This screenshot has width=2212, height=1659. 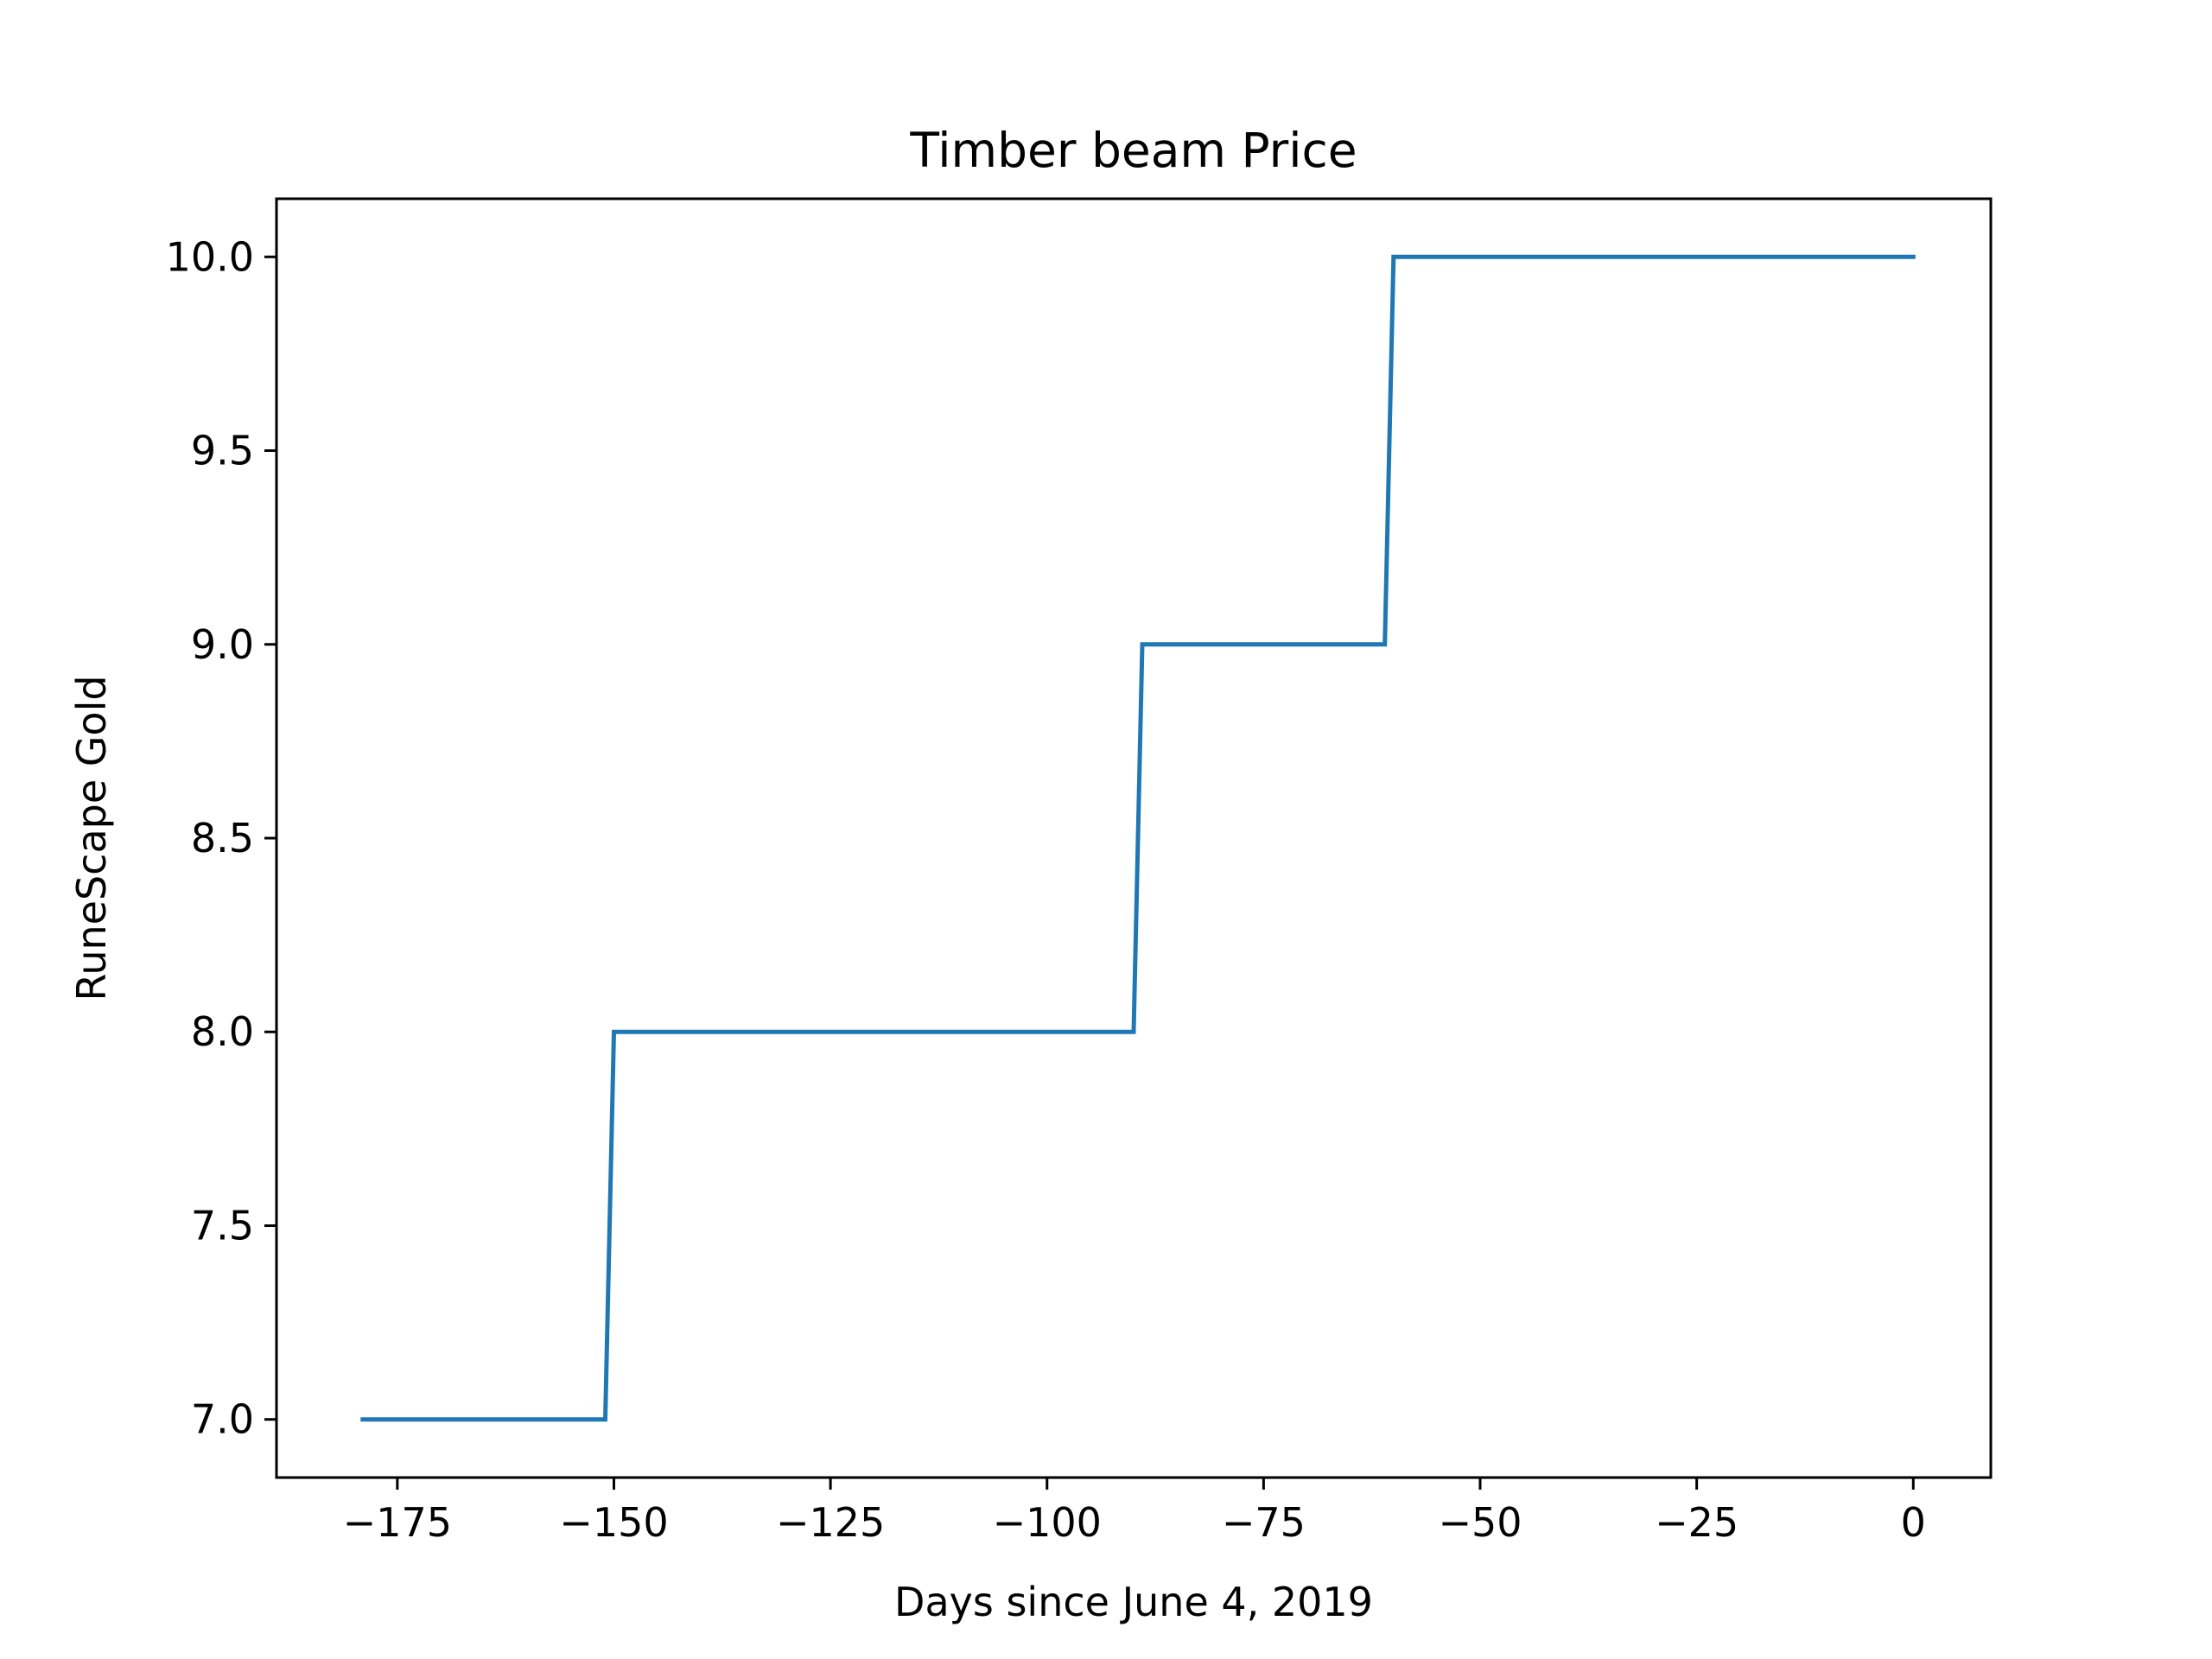 I want to click on x-tick-label: −125, so click(x=830, y=1522).